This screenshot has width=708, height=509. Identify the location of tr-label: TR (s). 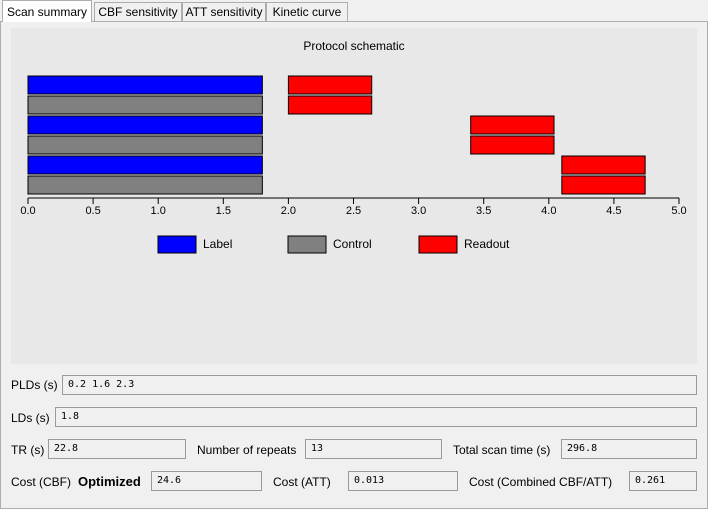
(28, 450).